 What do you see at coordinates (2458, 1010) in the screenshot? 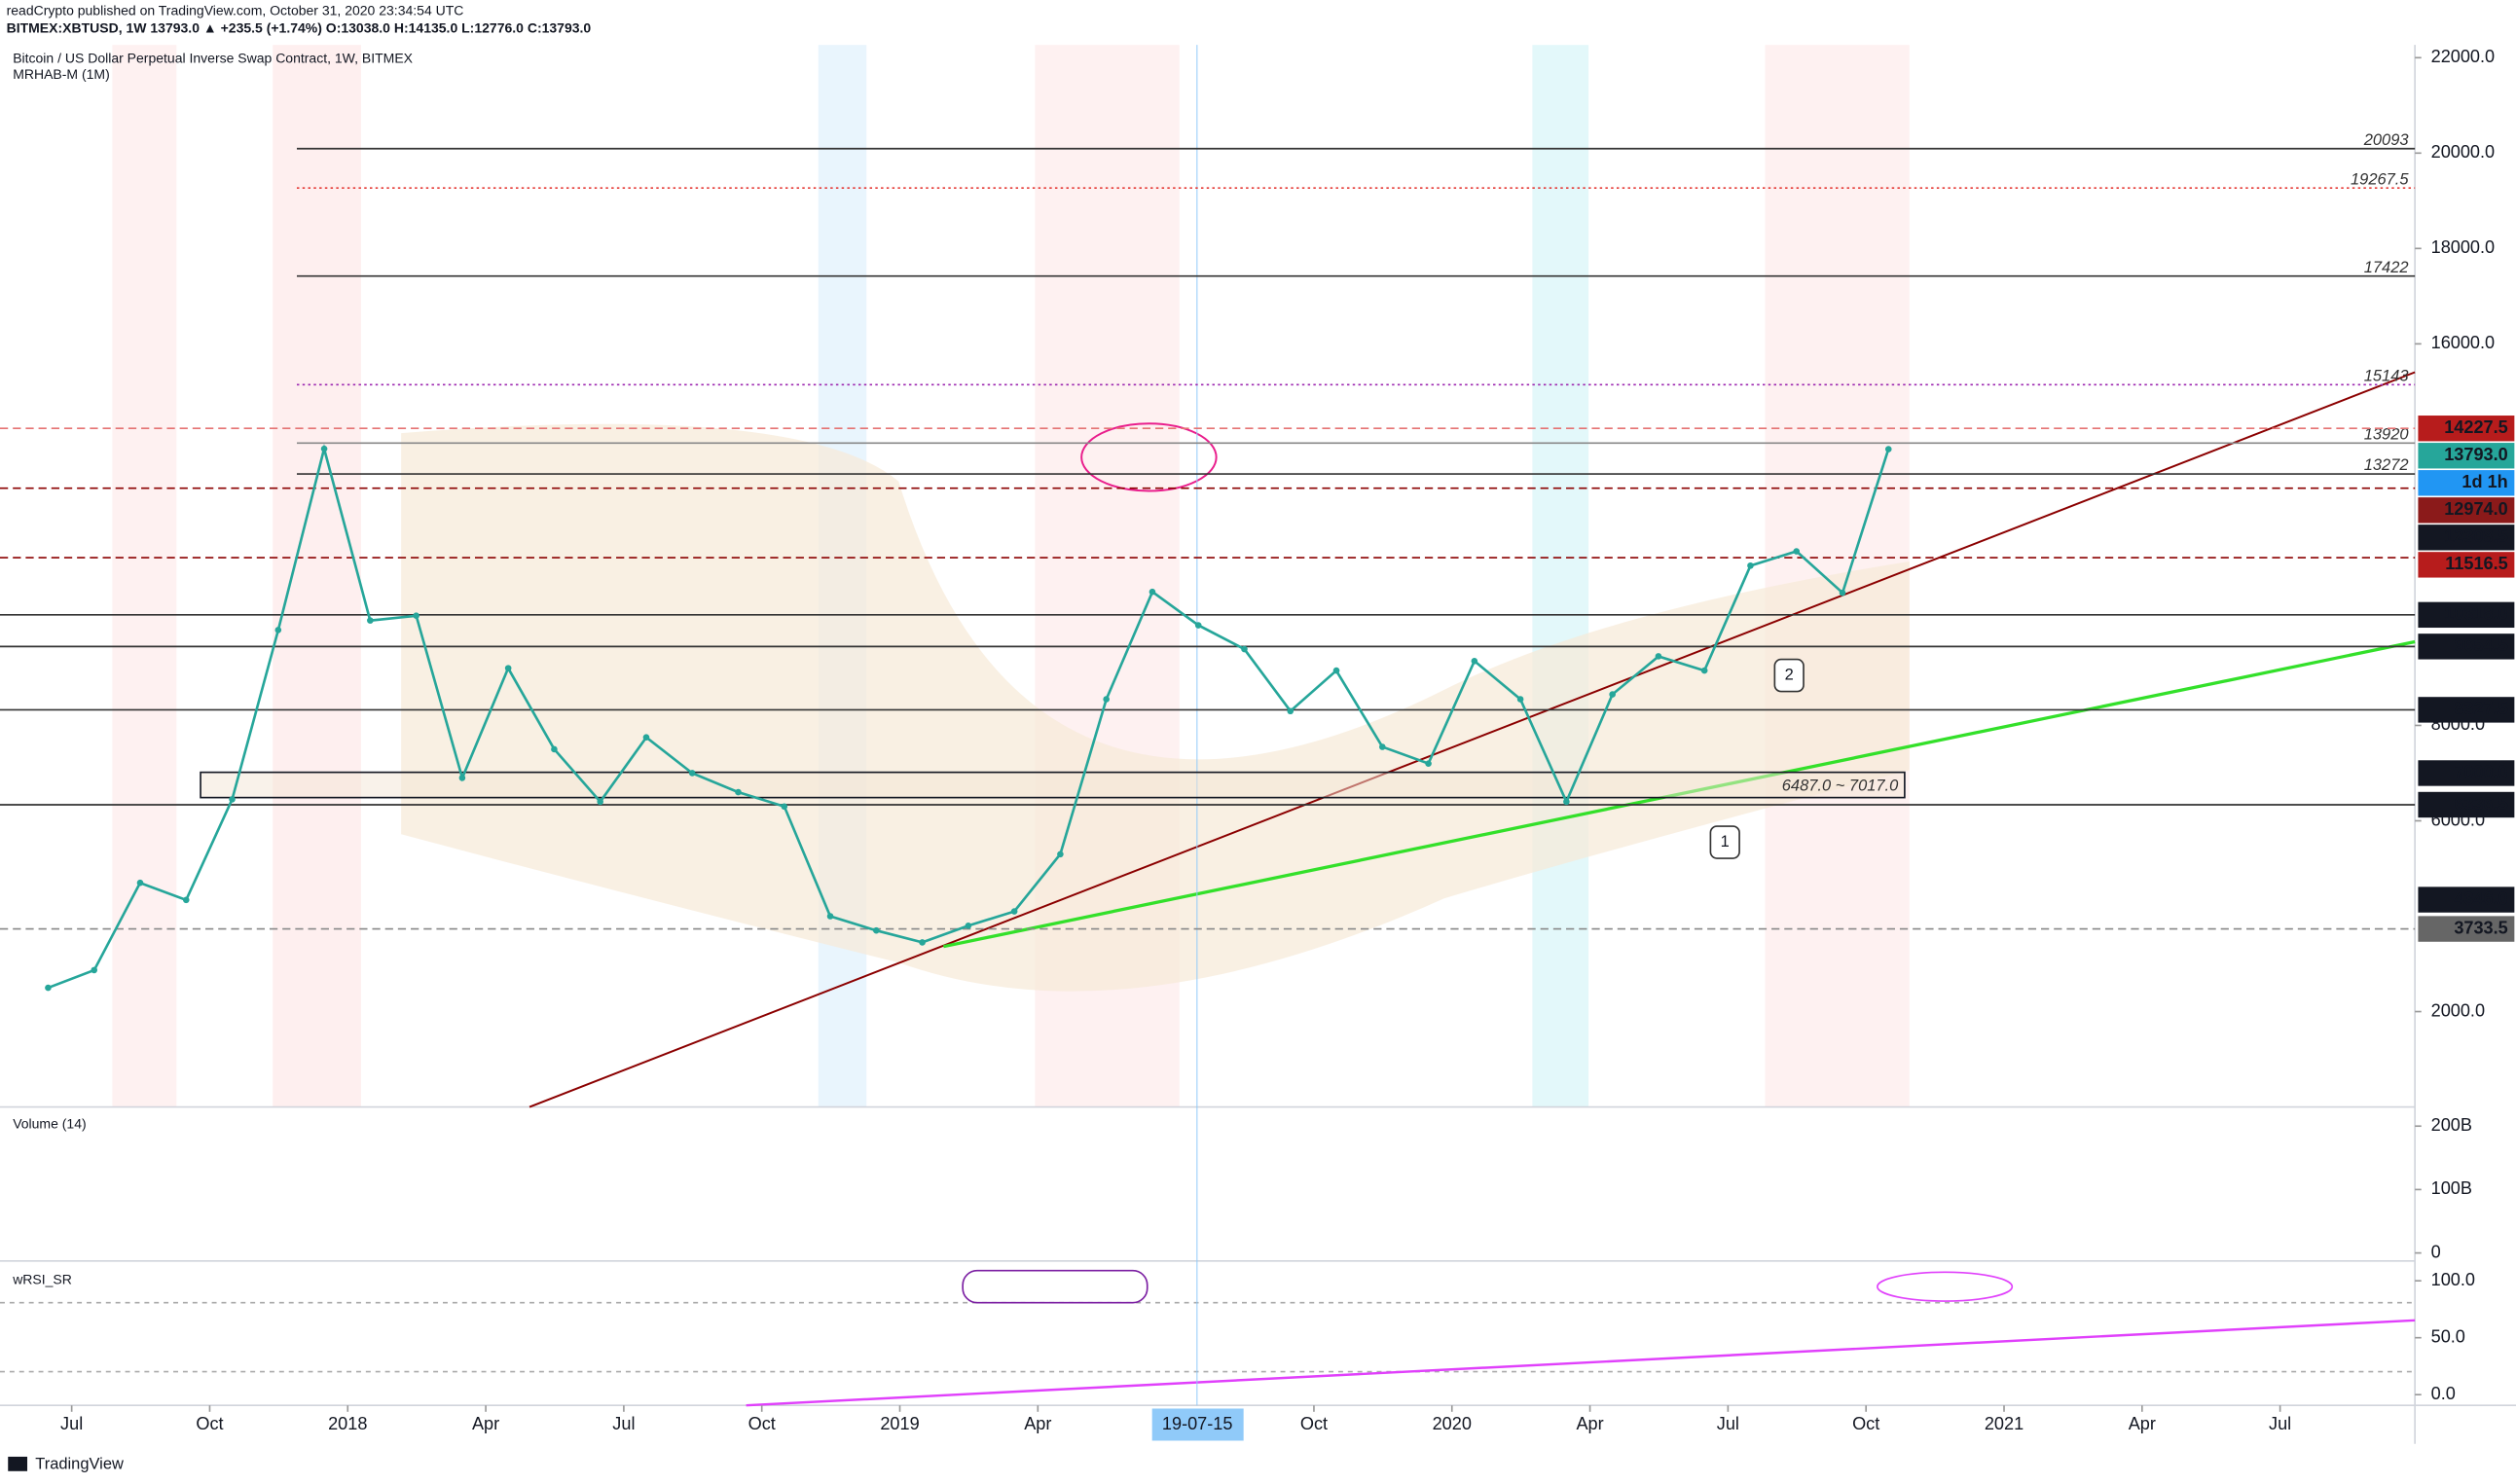
I see `y-tick-label: 2000.0` at bounding box center [2458, 1010].